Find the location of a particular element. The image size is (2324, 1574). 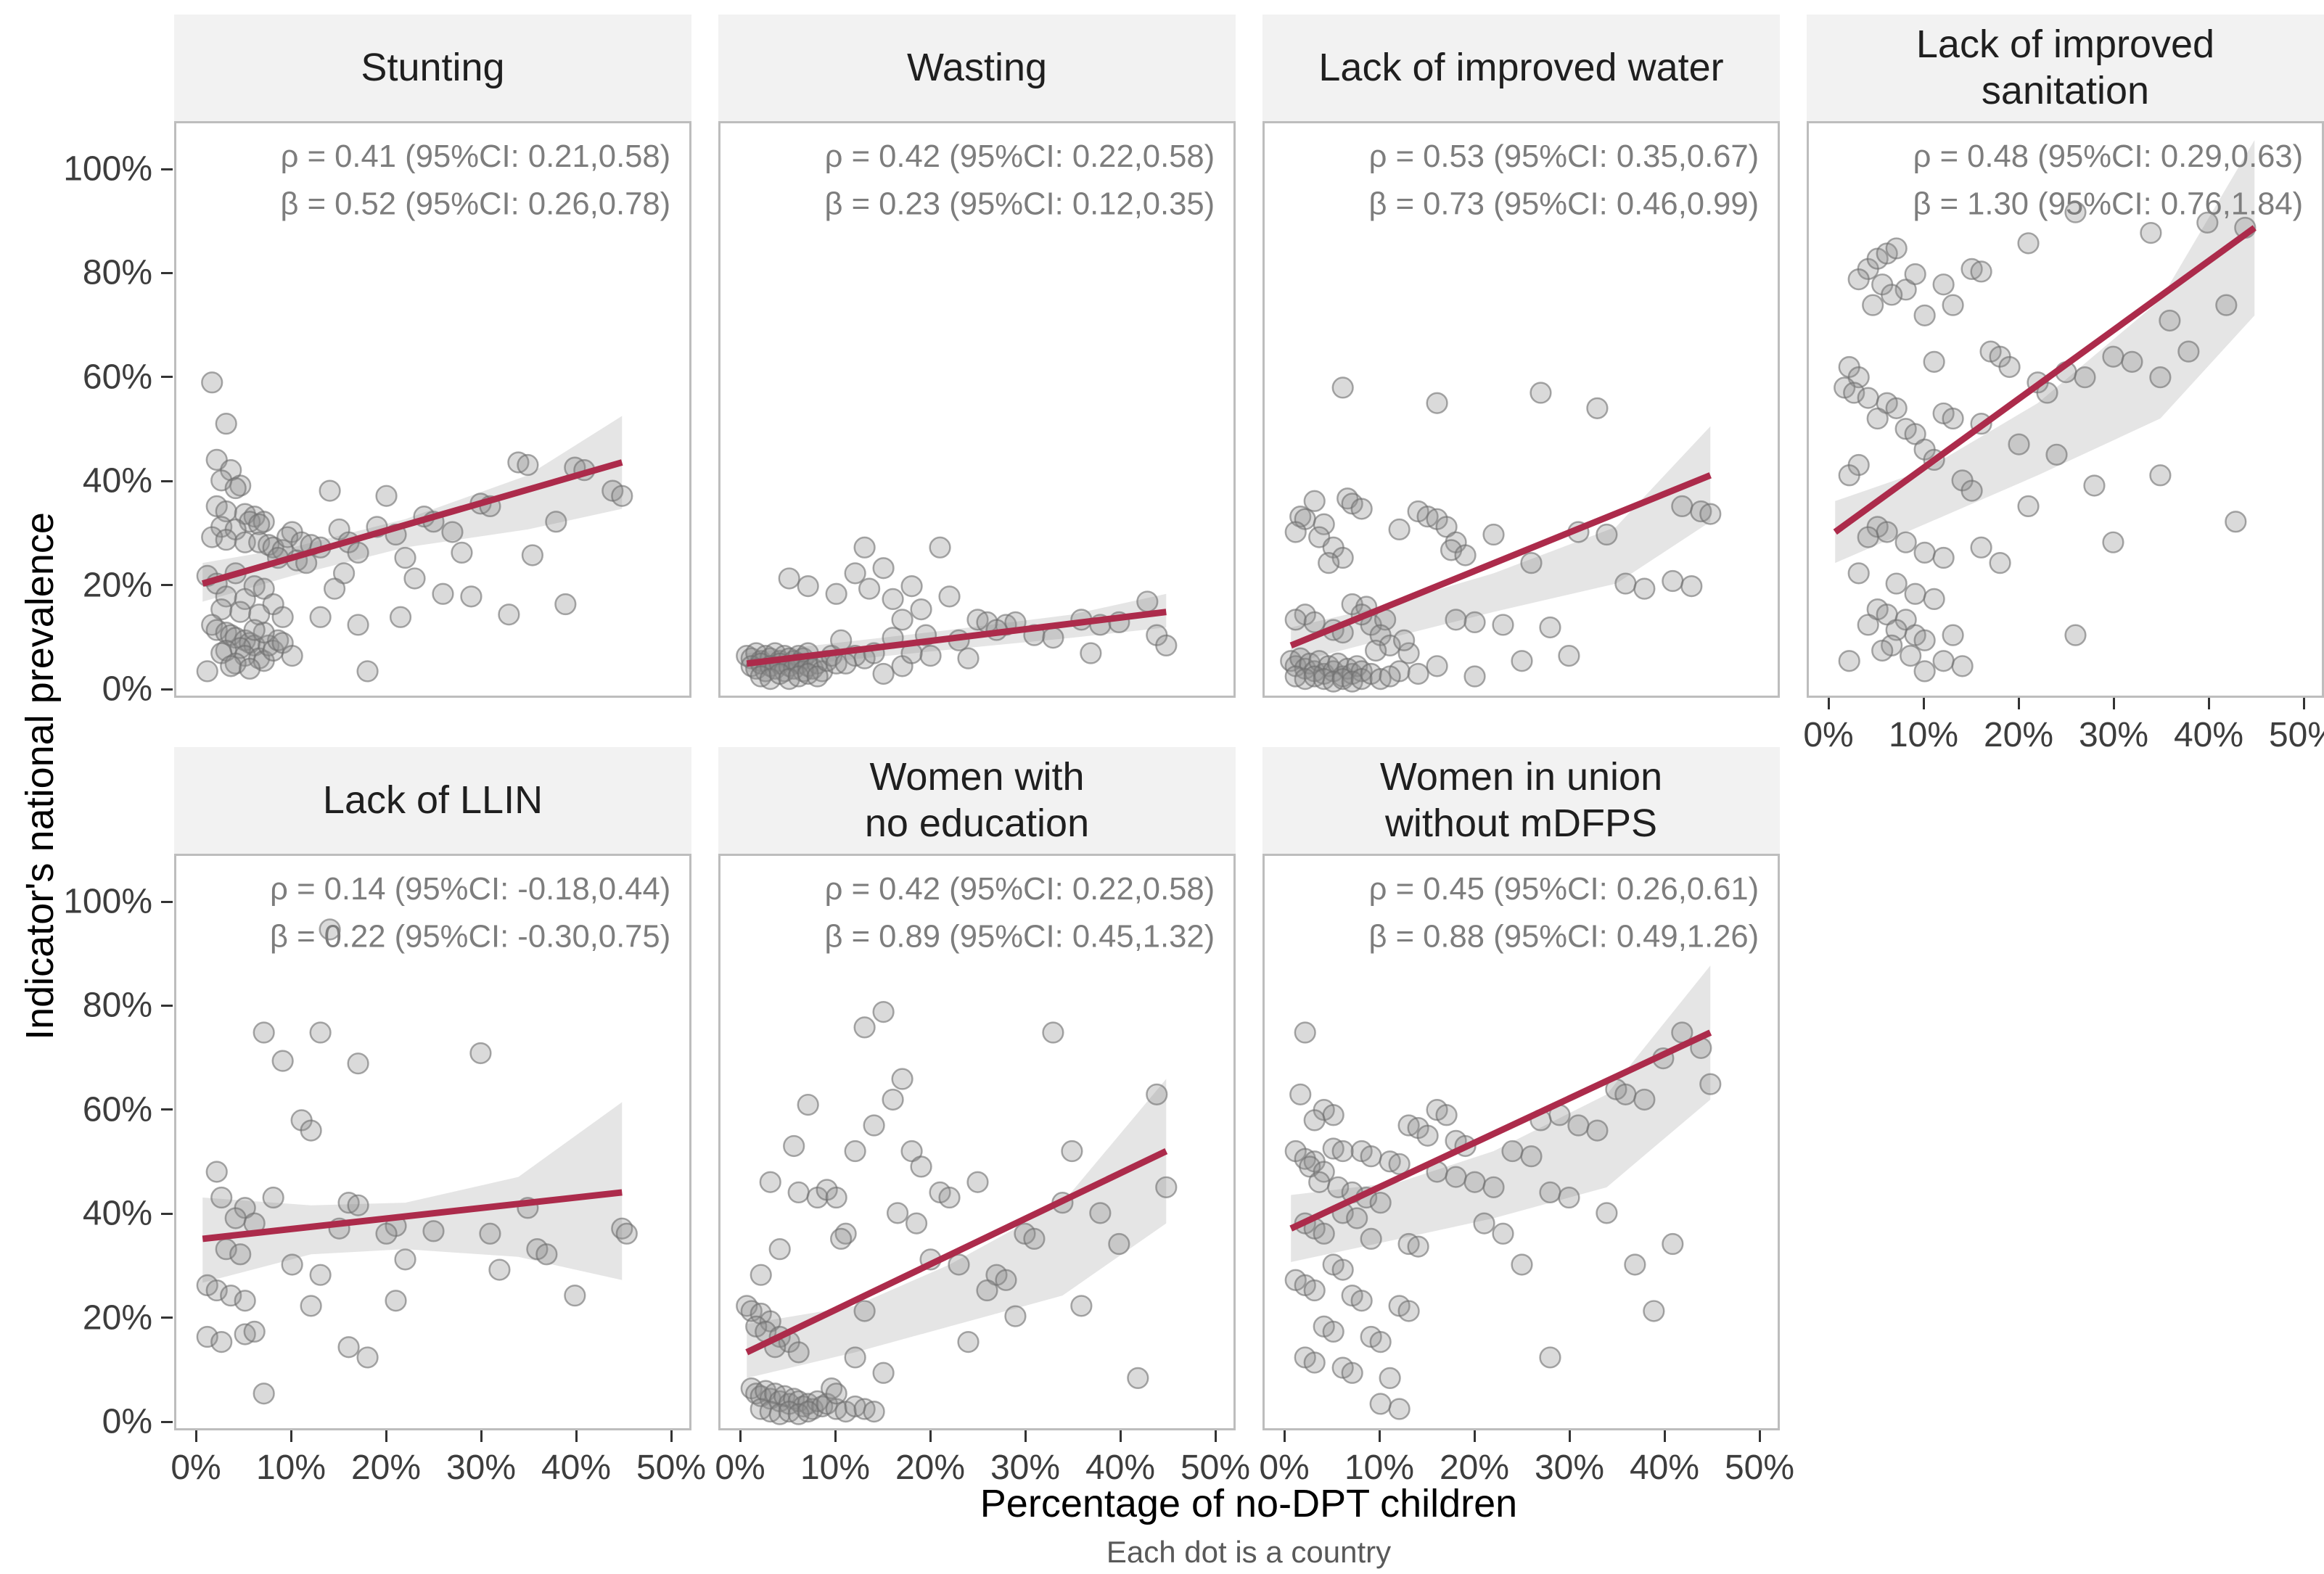

x-tick-label: 10% is located at coordinates (1924, 735).